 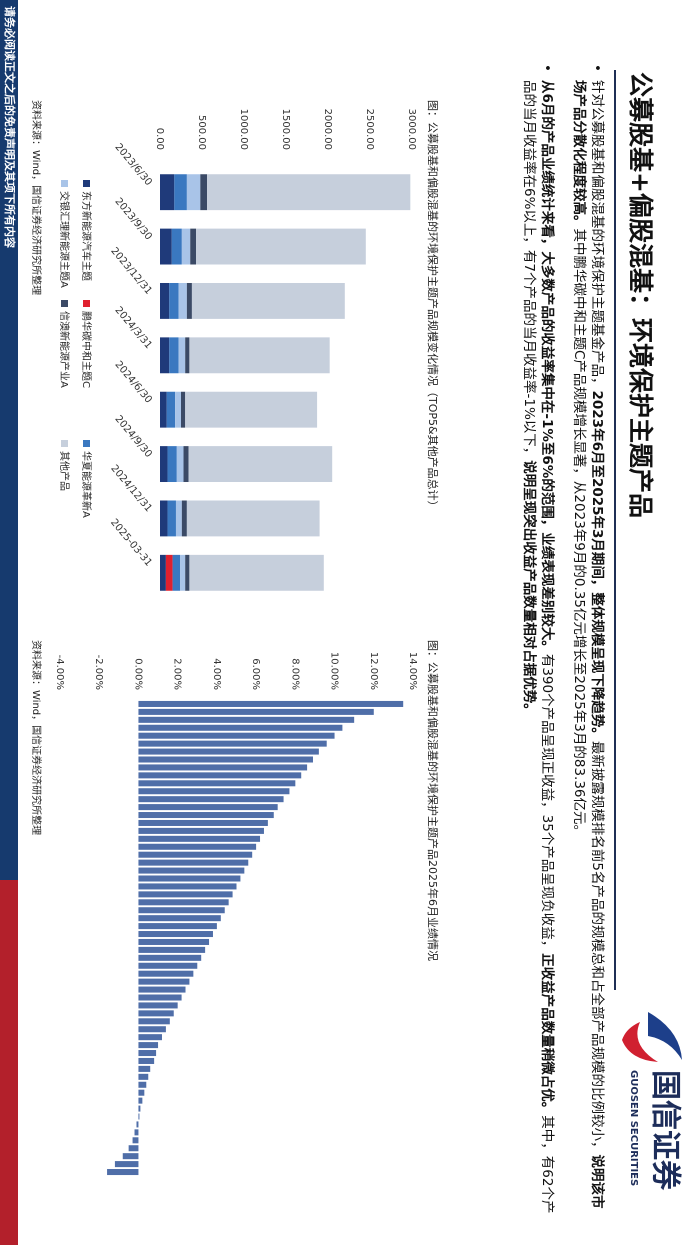 I want to click on y-tick-label: 2500.00, so click(x=369, y=129).